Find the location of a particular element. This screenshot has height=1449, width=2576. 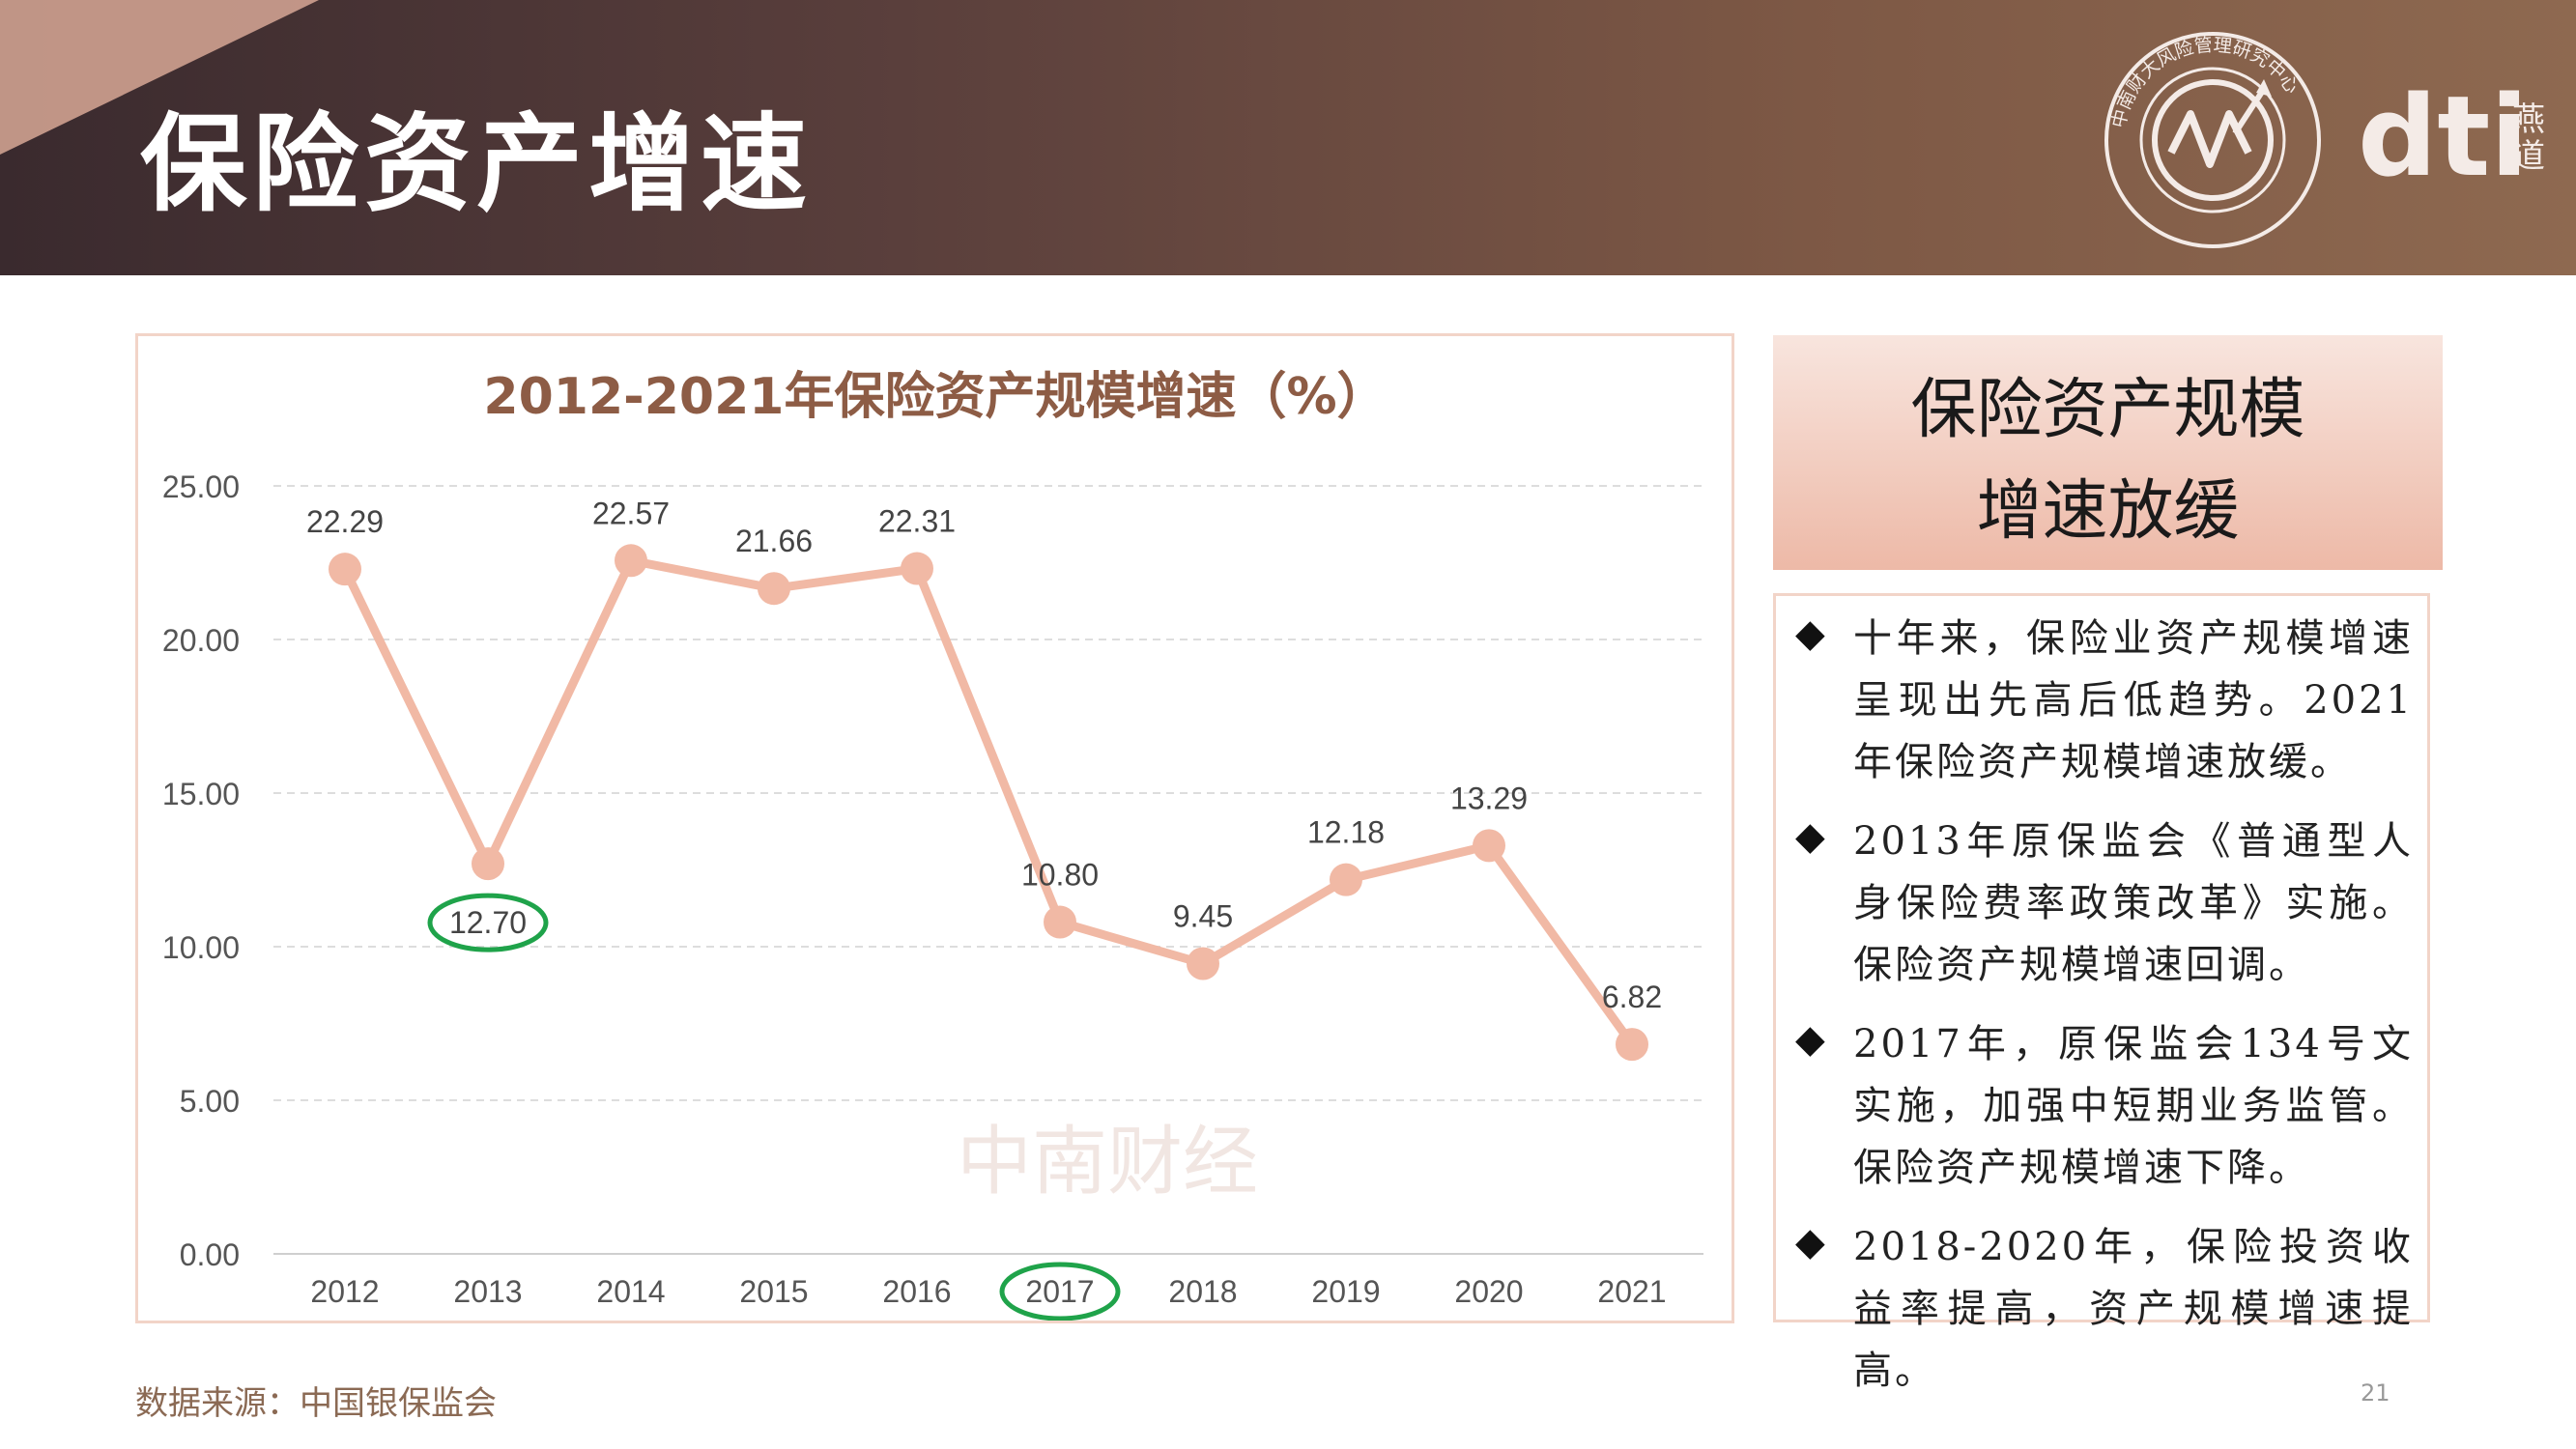

header-decoration is located at coordinates (160, 77).